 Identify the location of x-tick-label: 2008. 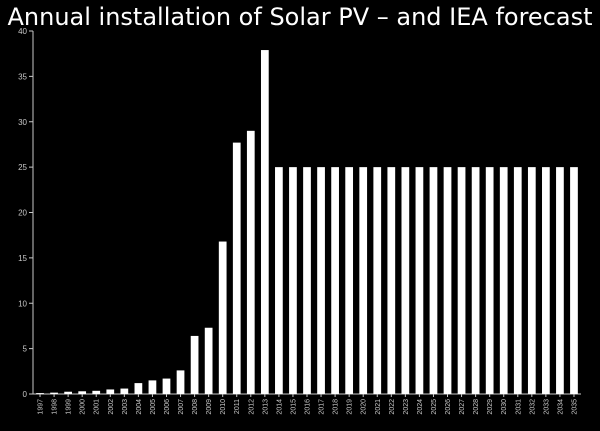
(195, 407).